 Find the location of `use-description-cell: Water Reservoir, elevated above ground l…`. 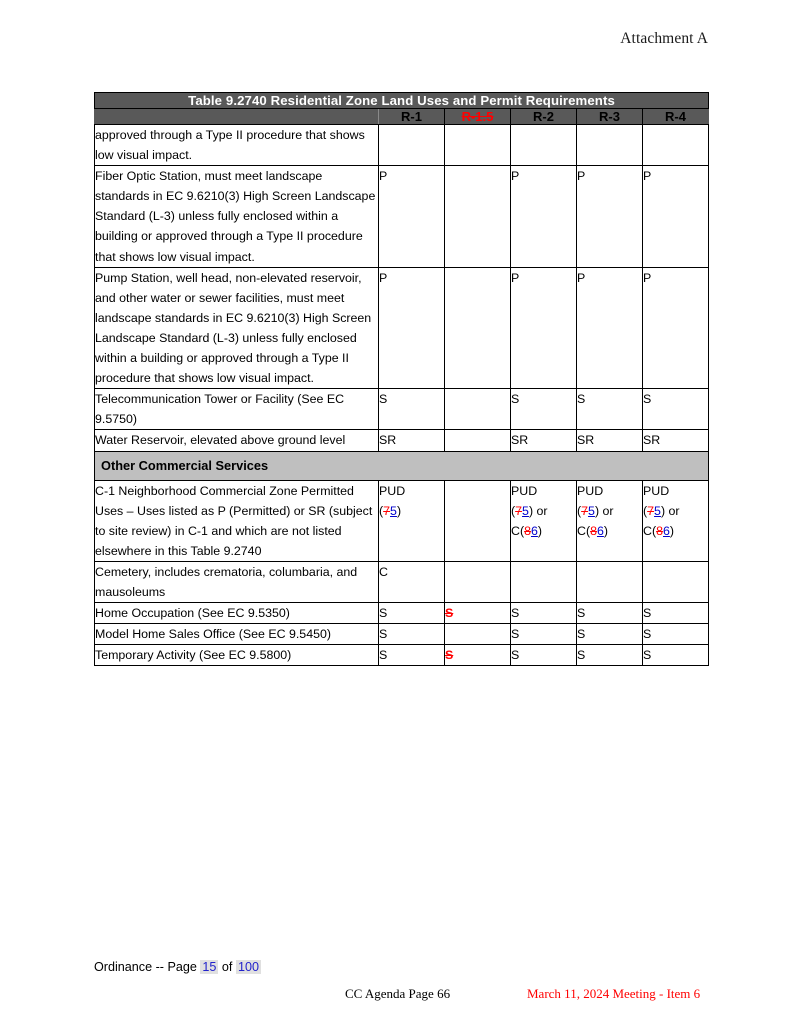

use-description-cell: Water Reservoir, elevated above ground l… is located at coordinates (236, 440).